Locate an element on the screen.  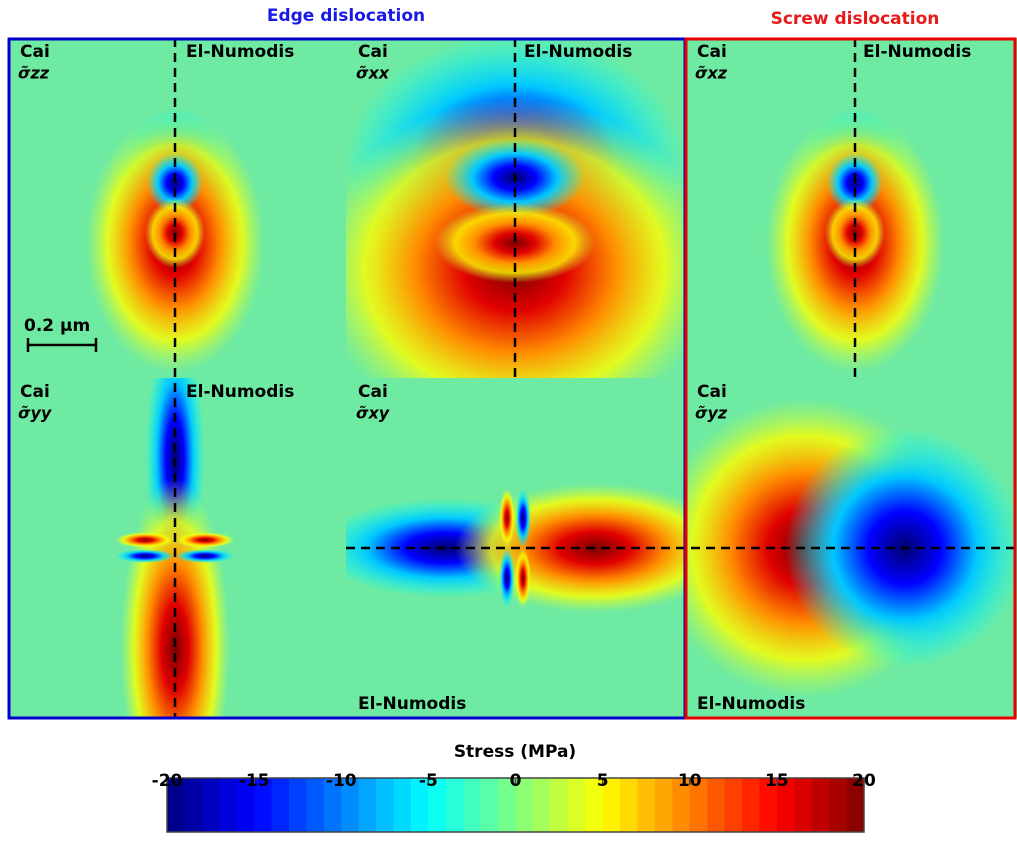
colorbar-title: Stress (MPa) is located at coordinates (515, 752).